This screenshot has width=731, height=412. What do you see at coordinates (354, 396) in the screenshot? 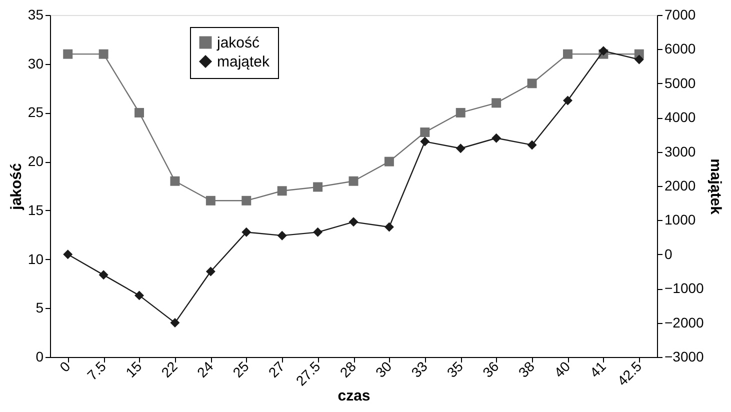
I see `x-axis-title: czas` at bounding box center [354, 396].